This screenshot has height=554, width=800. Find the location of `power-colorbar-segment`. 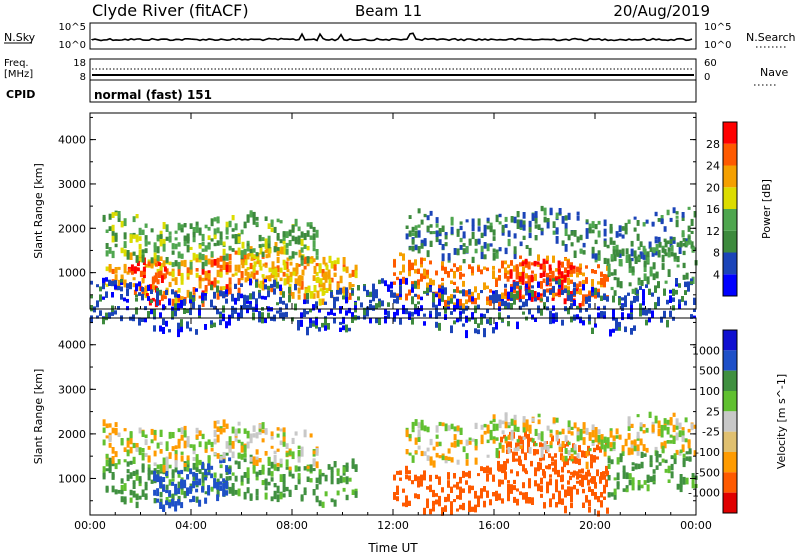

power-colorbar-segment is located at coordinates (730, 154).